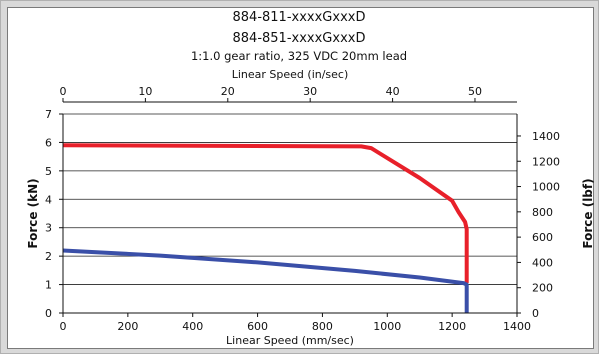 Image resolution: width=599 pixels, height=354 pixels. I want to click on x-tick-label: 0, so click(63, 326).